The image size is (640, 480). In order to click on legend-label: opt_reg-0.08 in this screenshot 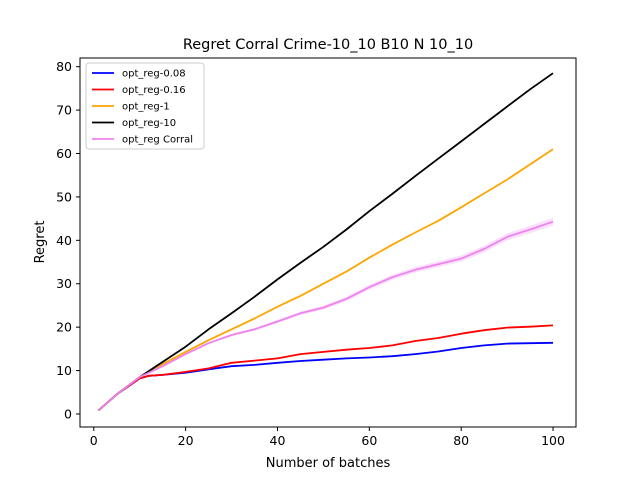, I will do `click(154, 74)`.